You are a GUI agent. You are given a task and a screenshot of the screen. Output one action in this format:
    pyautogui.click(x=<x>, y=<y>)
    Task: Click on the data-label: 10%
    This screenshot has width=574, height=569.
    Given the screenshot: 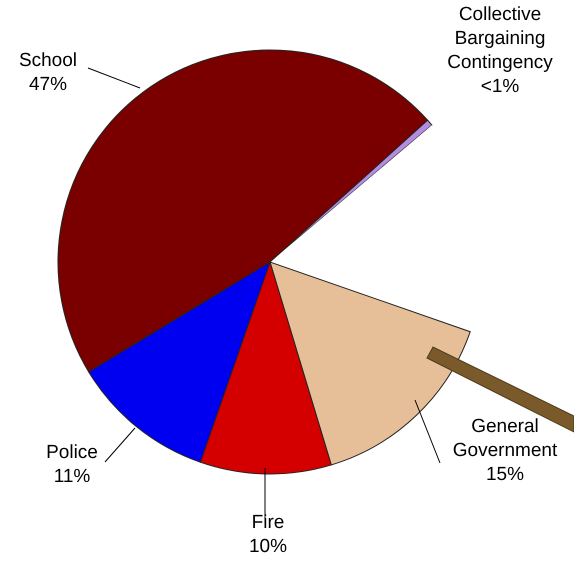 What is the action you would take?
    pyautogui.click(x=268, y=546)
    